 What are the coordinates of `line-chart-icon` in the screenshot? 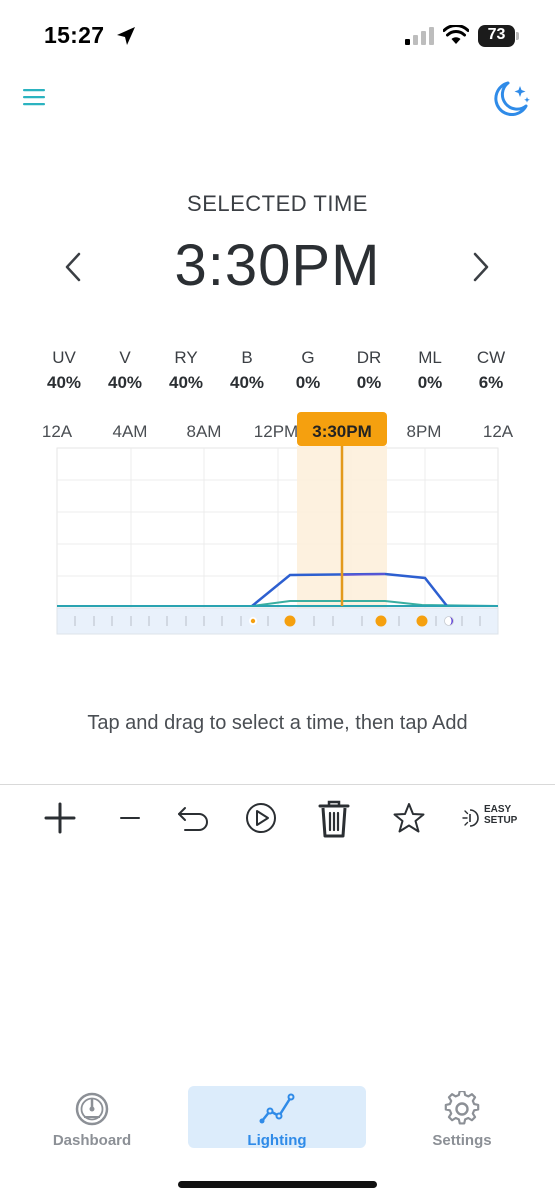 It's located at (277, 1108).